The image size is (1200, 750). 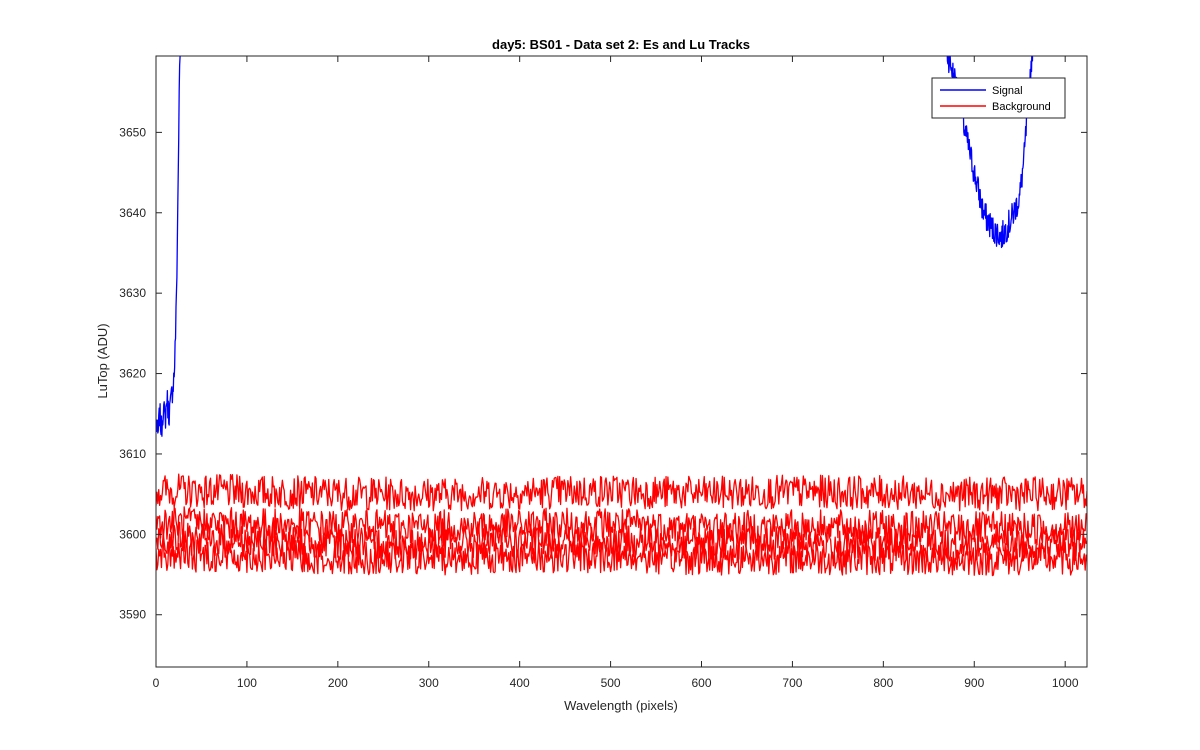 I want to click on legend-label-signal: Signal, so click(x=1007, y=91).